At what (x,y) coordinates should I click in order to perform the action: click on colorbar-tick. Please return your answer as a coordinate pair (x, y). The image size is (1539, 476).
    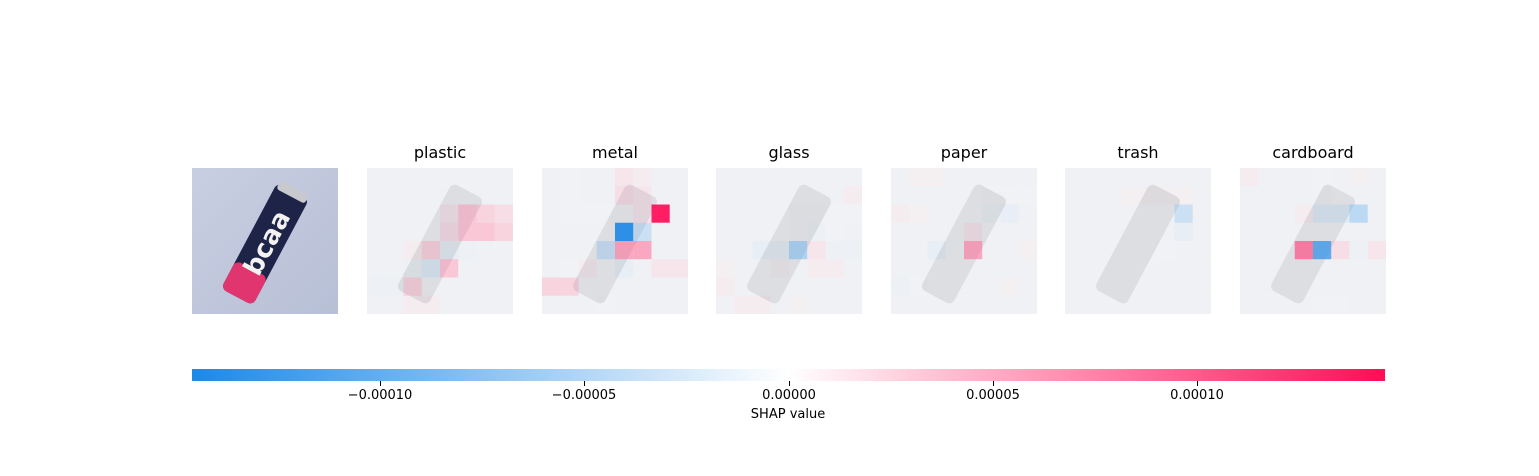
    Looking at the image, I should click on (993, 383).